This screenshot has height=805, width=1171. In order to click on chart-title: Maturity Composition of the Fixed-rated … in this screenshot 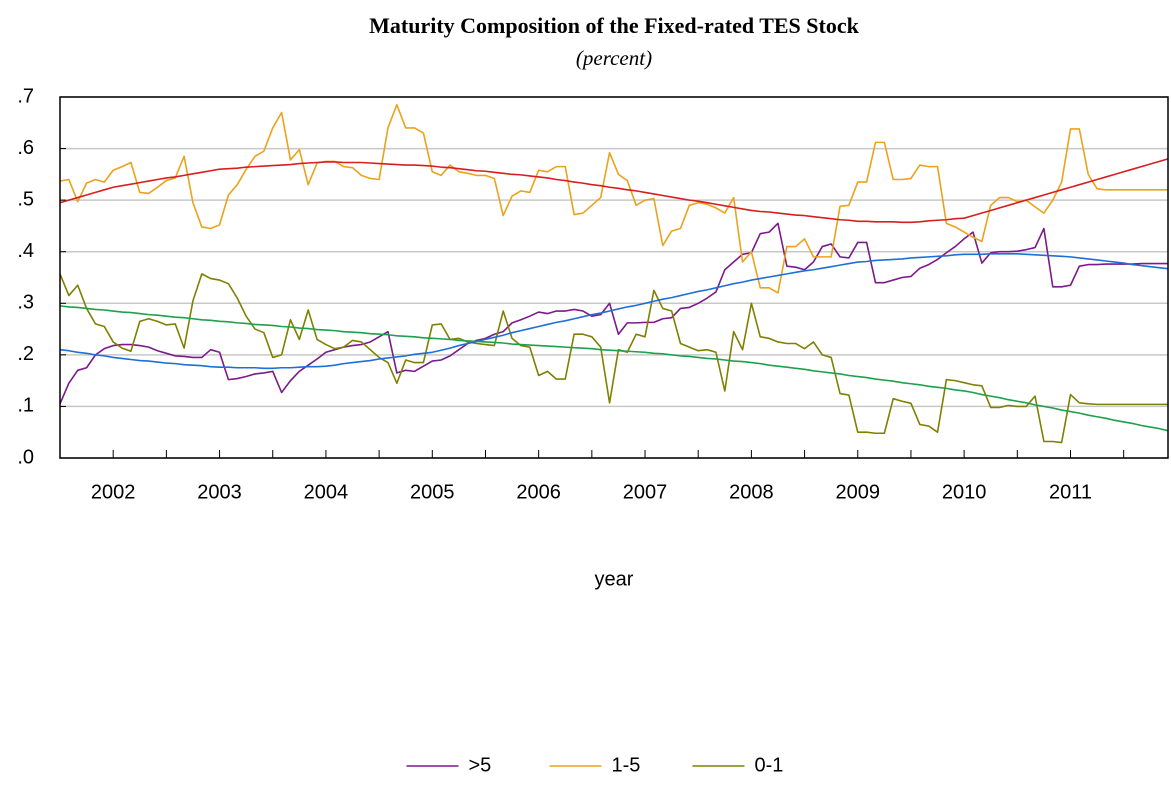, I will do `click(614, 25)`.